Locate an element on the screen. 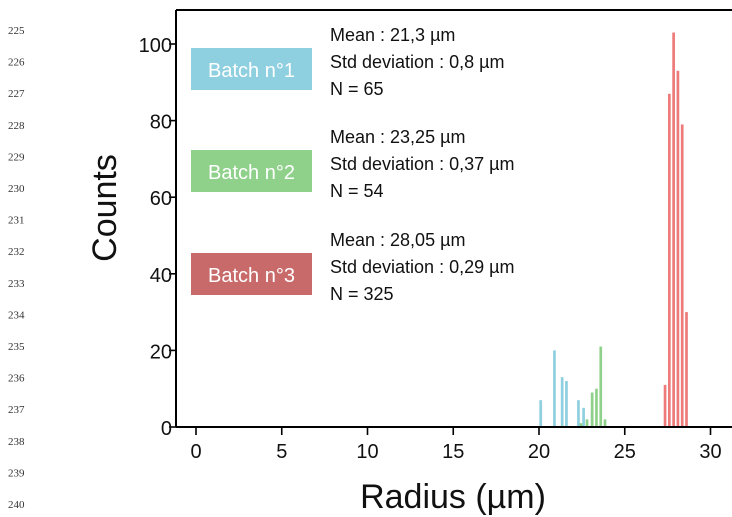 This screenshot has width=732, height=517. y-tick-label: 40 is located at coordinates (161, 276).